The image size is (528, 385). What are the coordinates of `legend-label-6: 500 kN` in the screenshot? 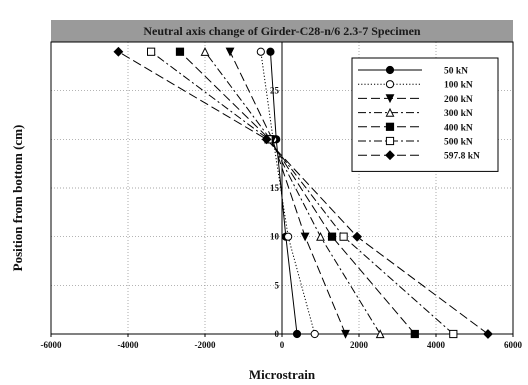 It's located at (458, 143).